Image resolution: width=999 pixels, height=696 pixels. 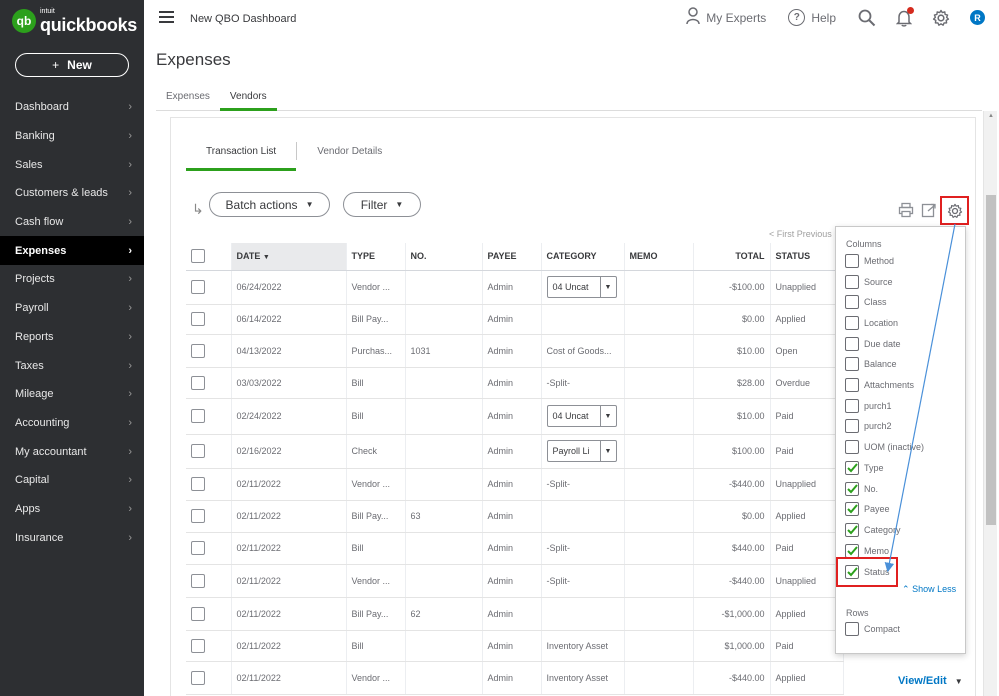 I want to click on show-less-link: ⌃ Show Less, so click(x=929, y=589).